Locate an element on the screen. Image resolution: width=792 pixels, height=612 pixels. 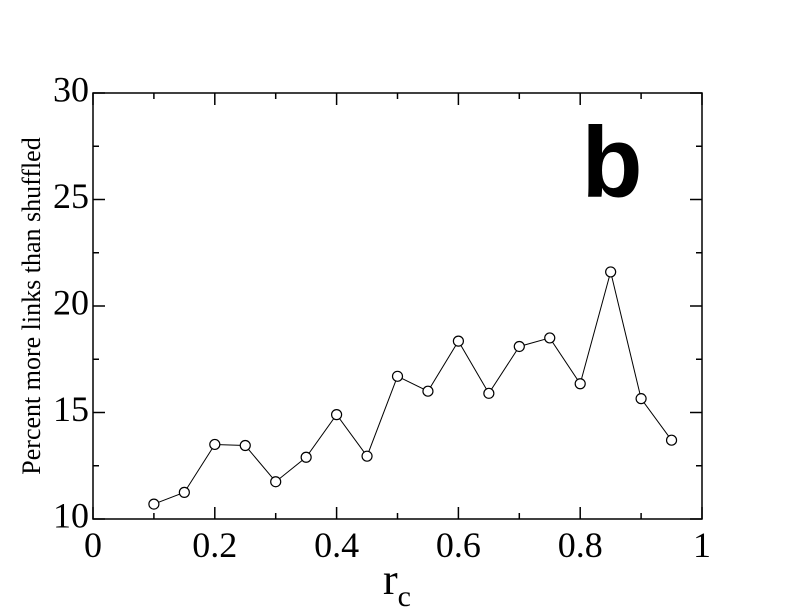
x-axis-label: rc is located at coordinates (397, 583).